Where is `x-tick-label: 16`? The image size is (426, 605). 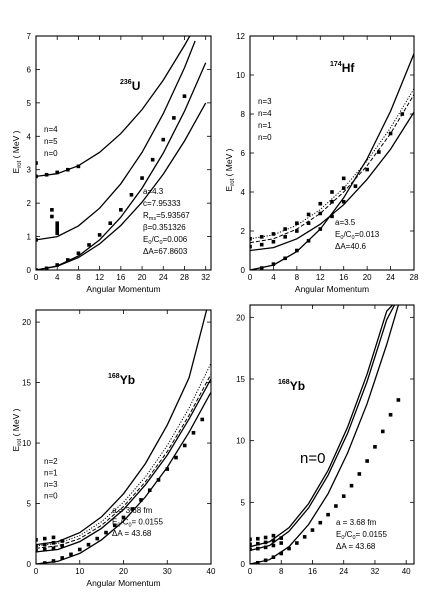
x-tick-label: 16 is located at coordinates (343, 277).